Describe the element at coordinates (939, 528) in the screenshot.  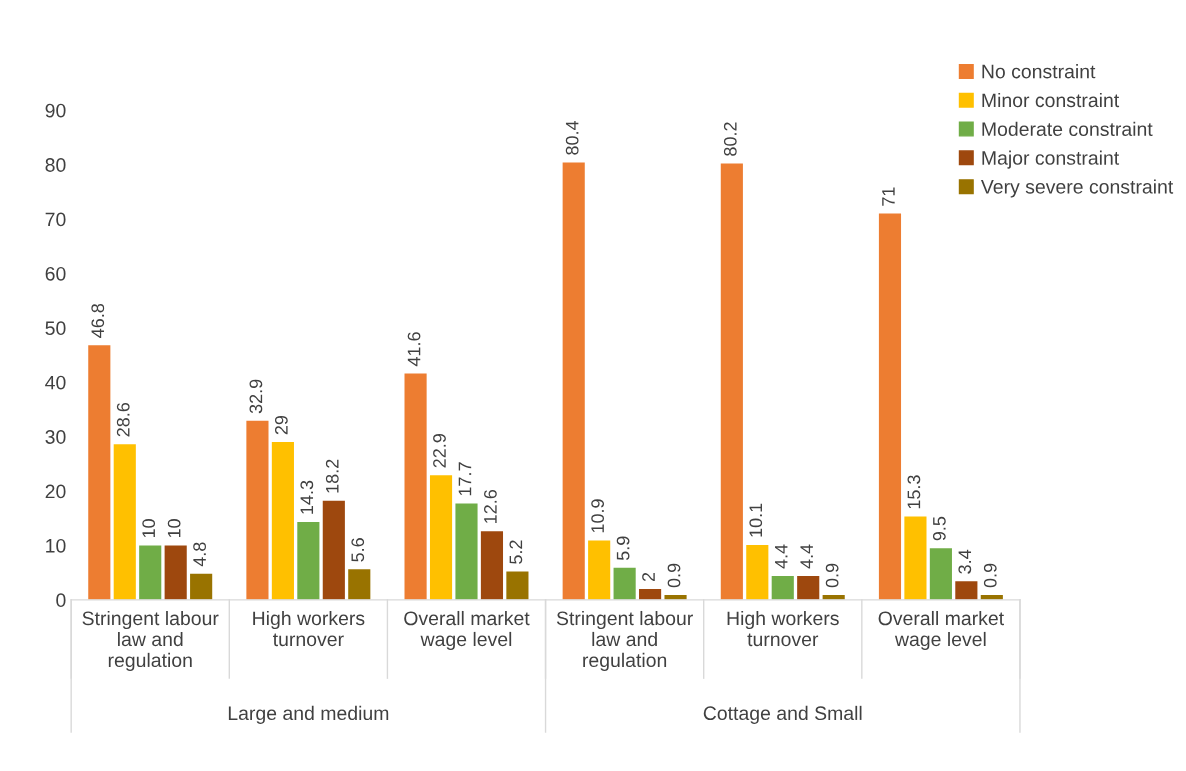
I see `data-label: 9.5` at that location.